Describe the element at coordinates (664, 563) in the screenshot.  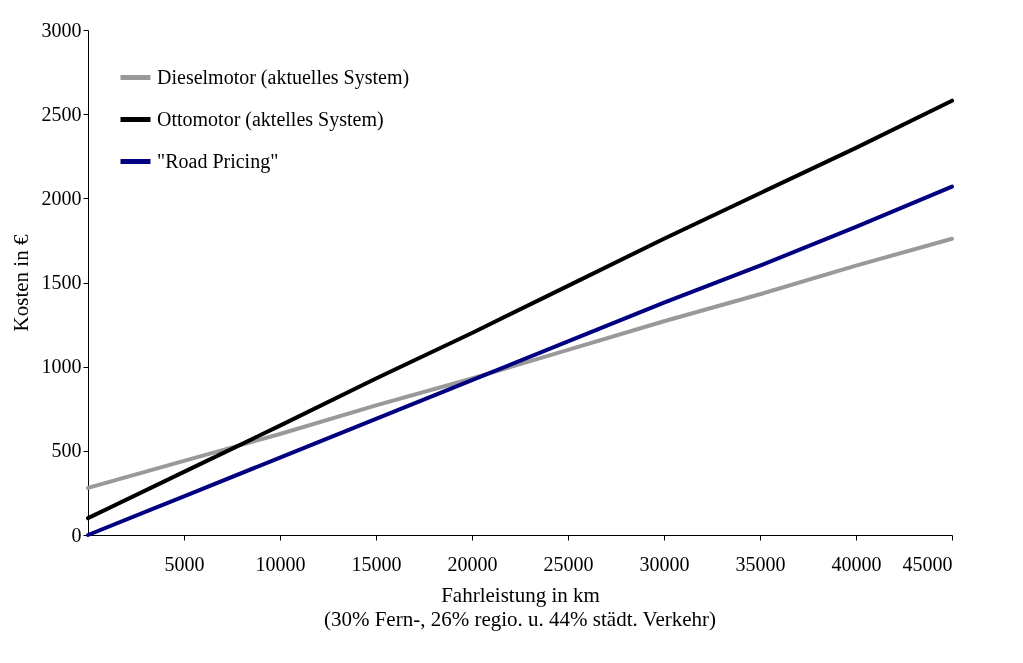
I see `x-tick-label: 30000` at that location.